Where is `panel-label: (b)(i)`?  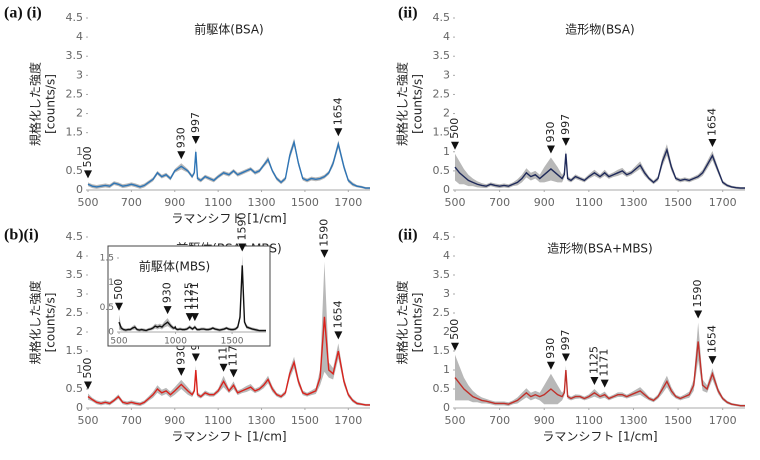
panel-label: (b)(i) is located at coordinates (21, 235).